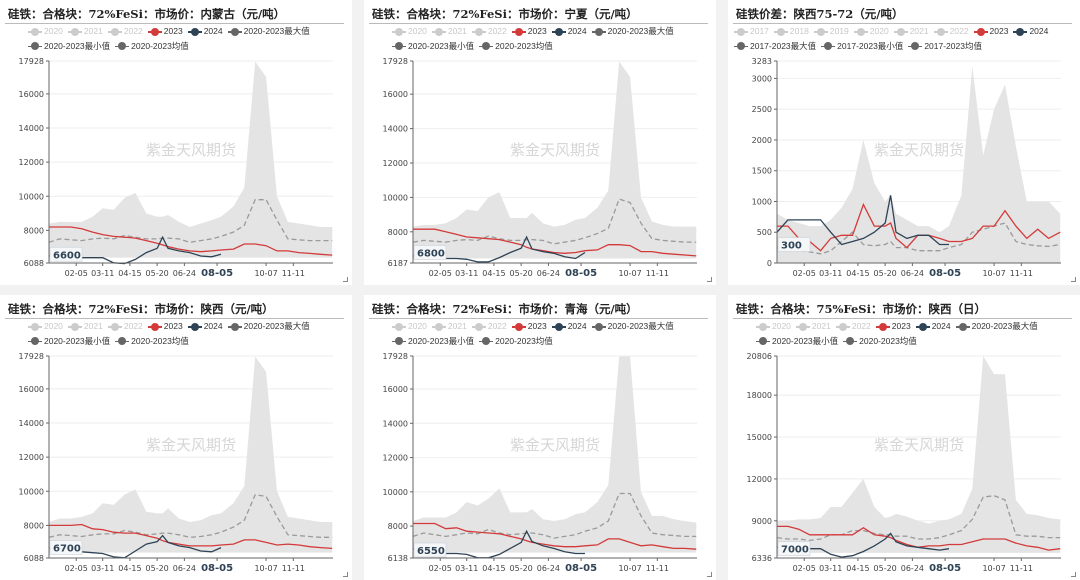 This screenshot has height=580, width=1080. I want to click on y-tick-label: 8000, so click(34, 525).